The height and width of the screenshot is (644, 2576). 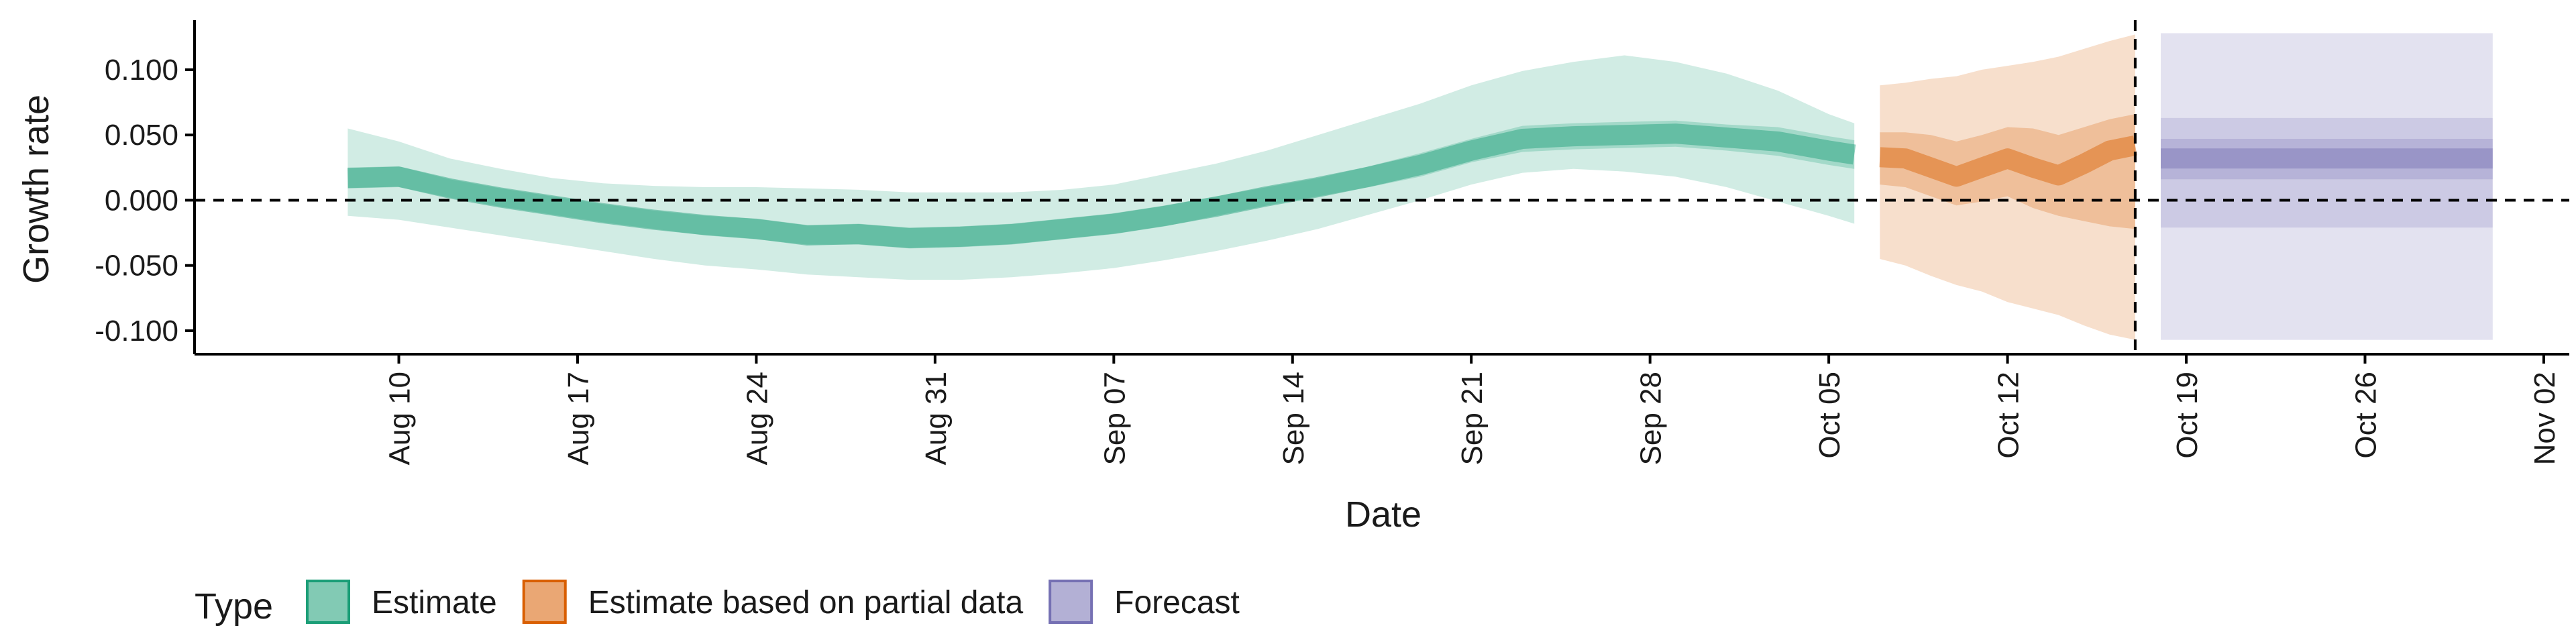 I want to click on x-tick-label: Aug 17, so click(x=578, y=418).